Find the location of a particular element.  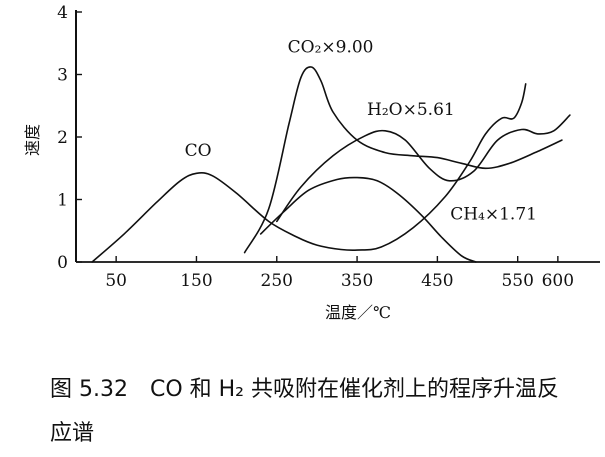

x-tick-label: 50 is located at coordinates (116, 281).